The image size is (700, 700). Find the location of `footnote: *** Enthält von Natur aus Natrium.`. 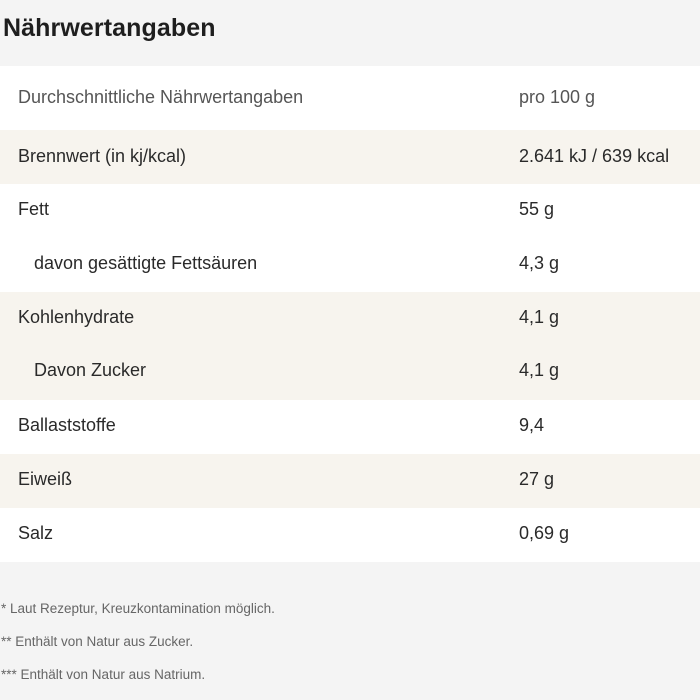

footnote: *** Enthält von Natur aus Natrium. is located at coordinates (103, 674).